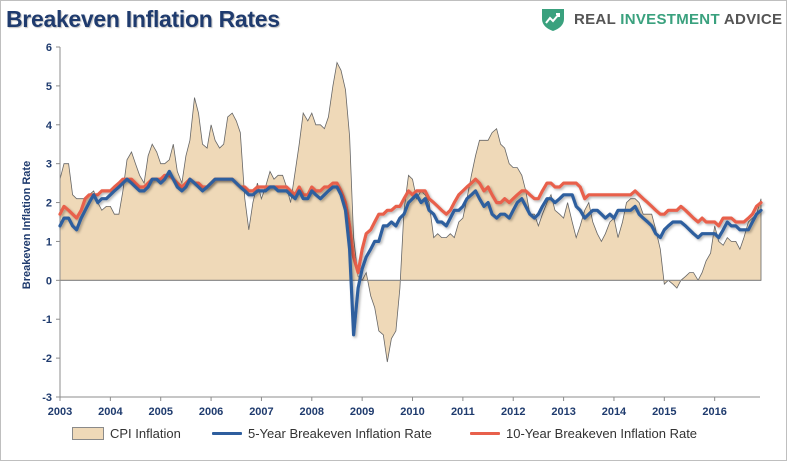 The height and width of the screenshot is (461, 787). What do you see at coordinates (47, 398) in the screenshot?
I see `y-tick-label: -3` at bounding box center [47, 398].